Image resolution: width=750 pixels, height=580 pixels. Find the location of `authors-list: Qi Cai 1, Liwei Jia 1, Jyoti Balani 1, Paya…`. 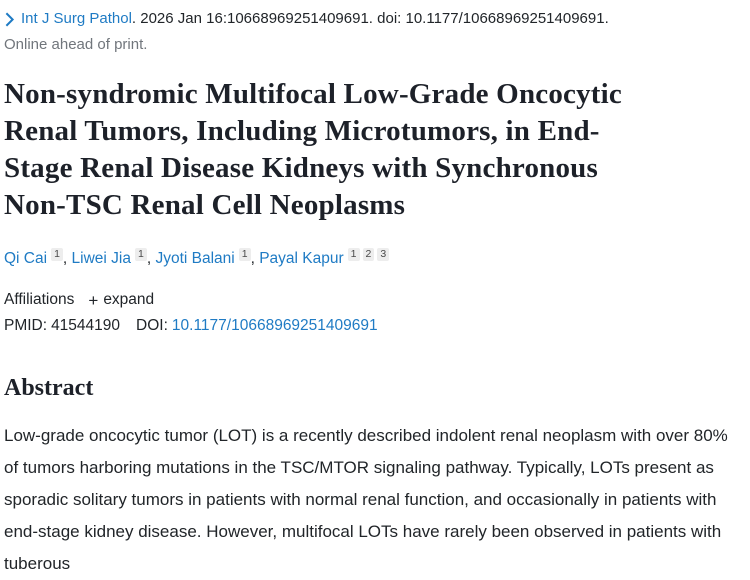

authors-list: Qi Cai 1, Liwei Jia 1, Jyoti Balani 1, Paya… is located at coordinates (374, 259).